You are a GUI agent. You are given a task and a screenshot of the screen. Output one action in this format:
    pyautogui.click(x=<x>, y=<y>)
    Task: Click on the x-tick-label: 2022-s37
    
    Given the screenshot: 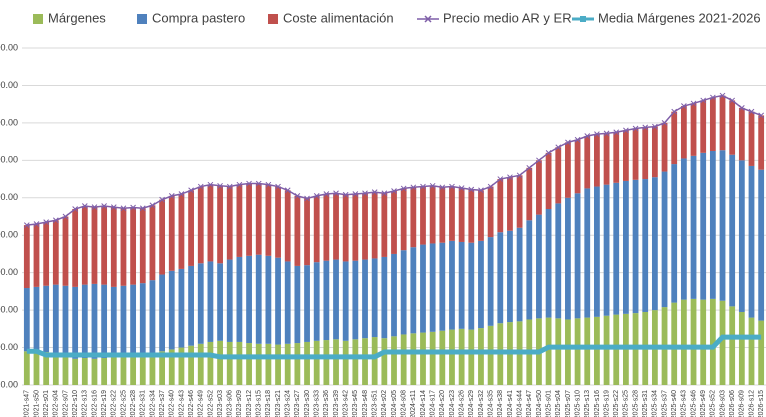 What is the action you would take?
    pyautogui.click(x=162, y=403)
    